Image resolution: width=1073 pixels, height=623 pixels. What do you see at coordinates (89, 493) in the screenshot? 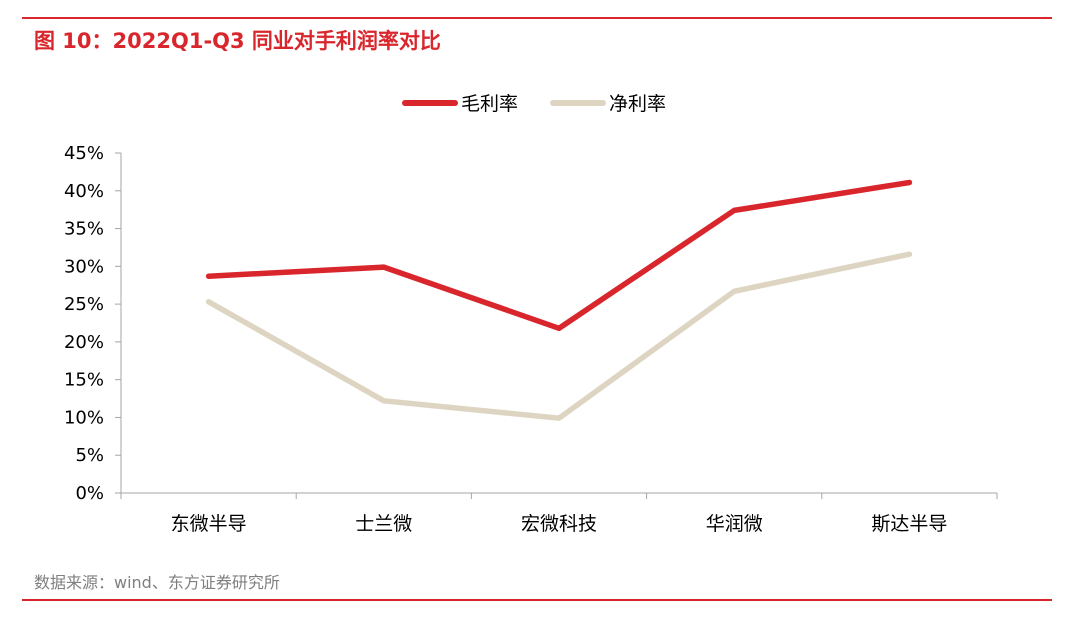
I see `y-tick-label: 0%` at bounding box center [89, 493].